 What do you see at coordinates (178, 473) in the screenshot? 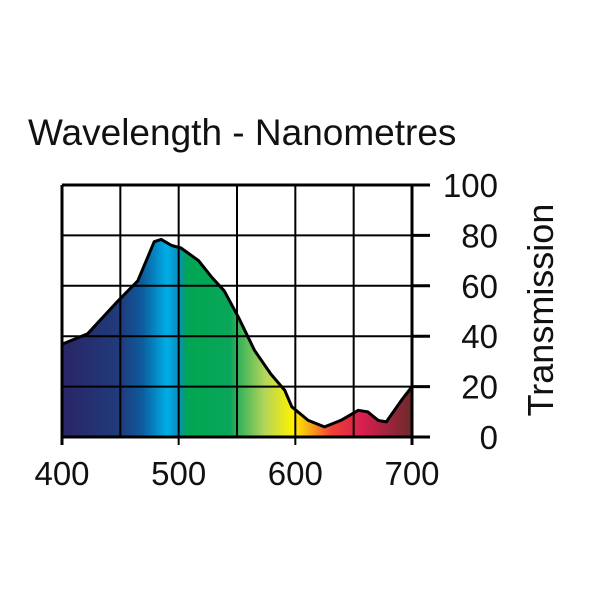
I see `x-tick-label: 500` at bounding box center [178, 473].